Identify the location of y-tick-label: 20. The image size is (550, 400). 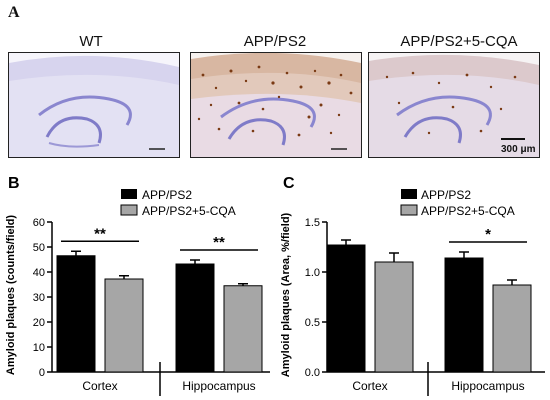
(39, 323).